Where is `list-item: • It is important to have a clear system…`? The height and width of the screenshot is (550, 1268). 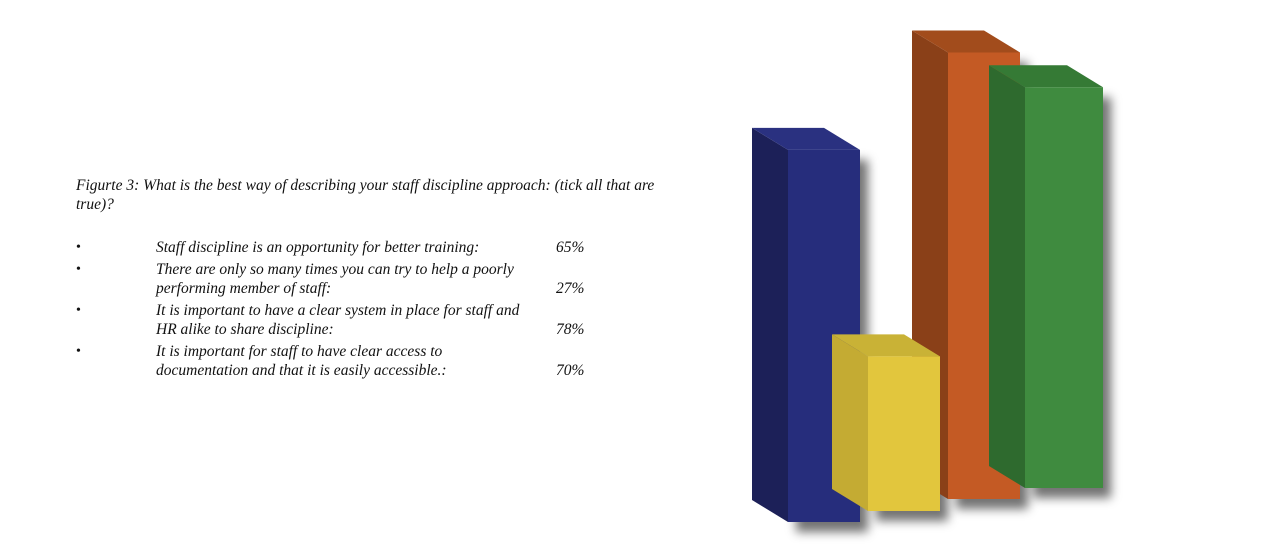
list-item: • It is important to have a clear system… is located at coordinates (356, 320).